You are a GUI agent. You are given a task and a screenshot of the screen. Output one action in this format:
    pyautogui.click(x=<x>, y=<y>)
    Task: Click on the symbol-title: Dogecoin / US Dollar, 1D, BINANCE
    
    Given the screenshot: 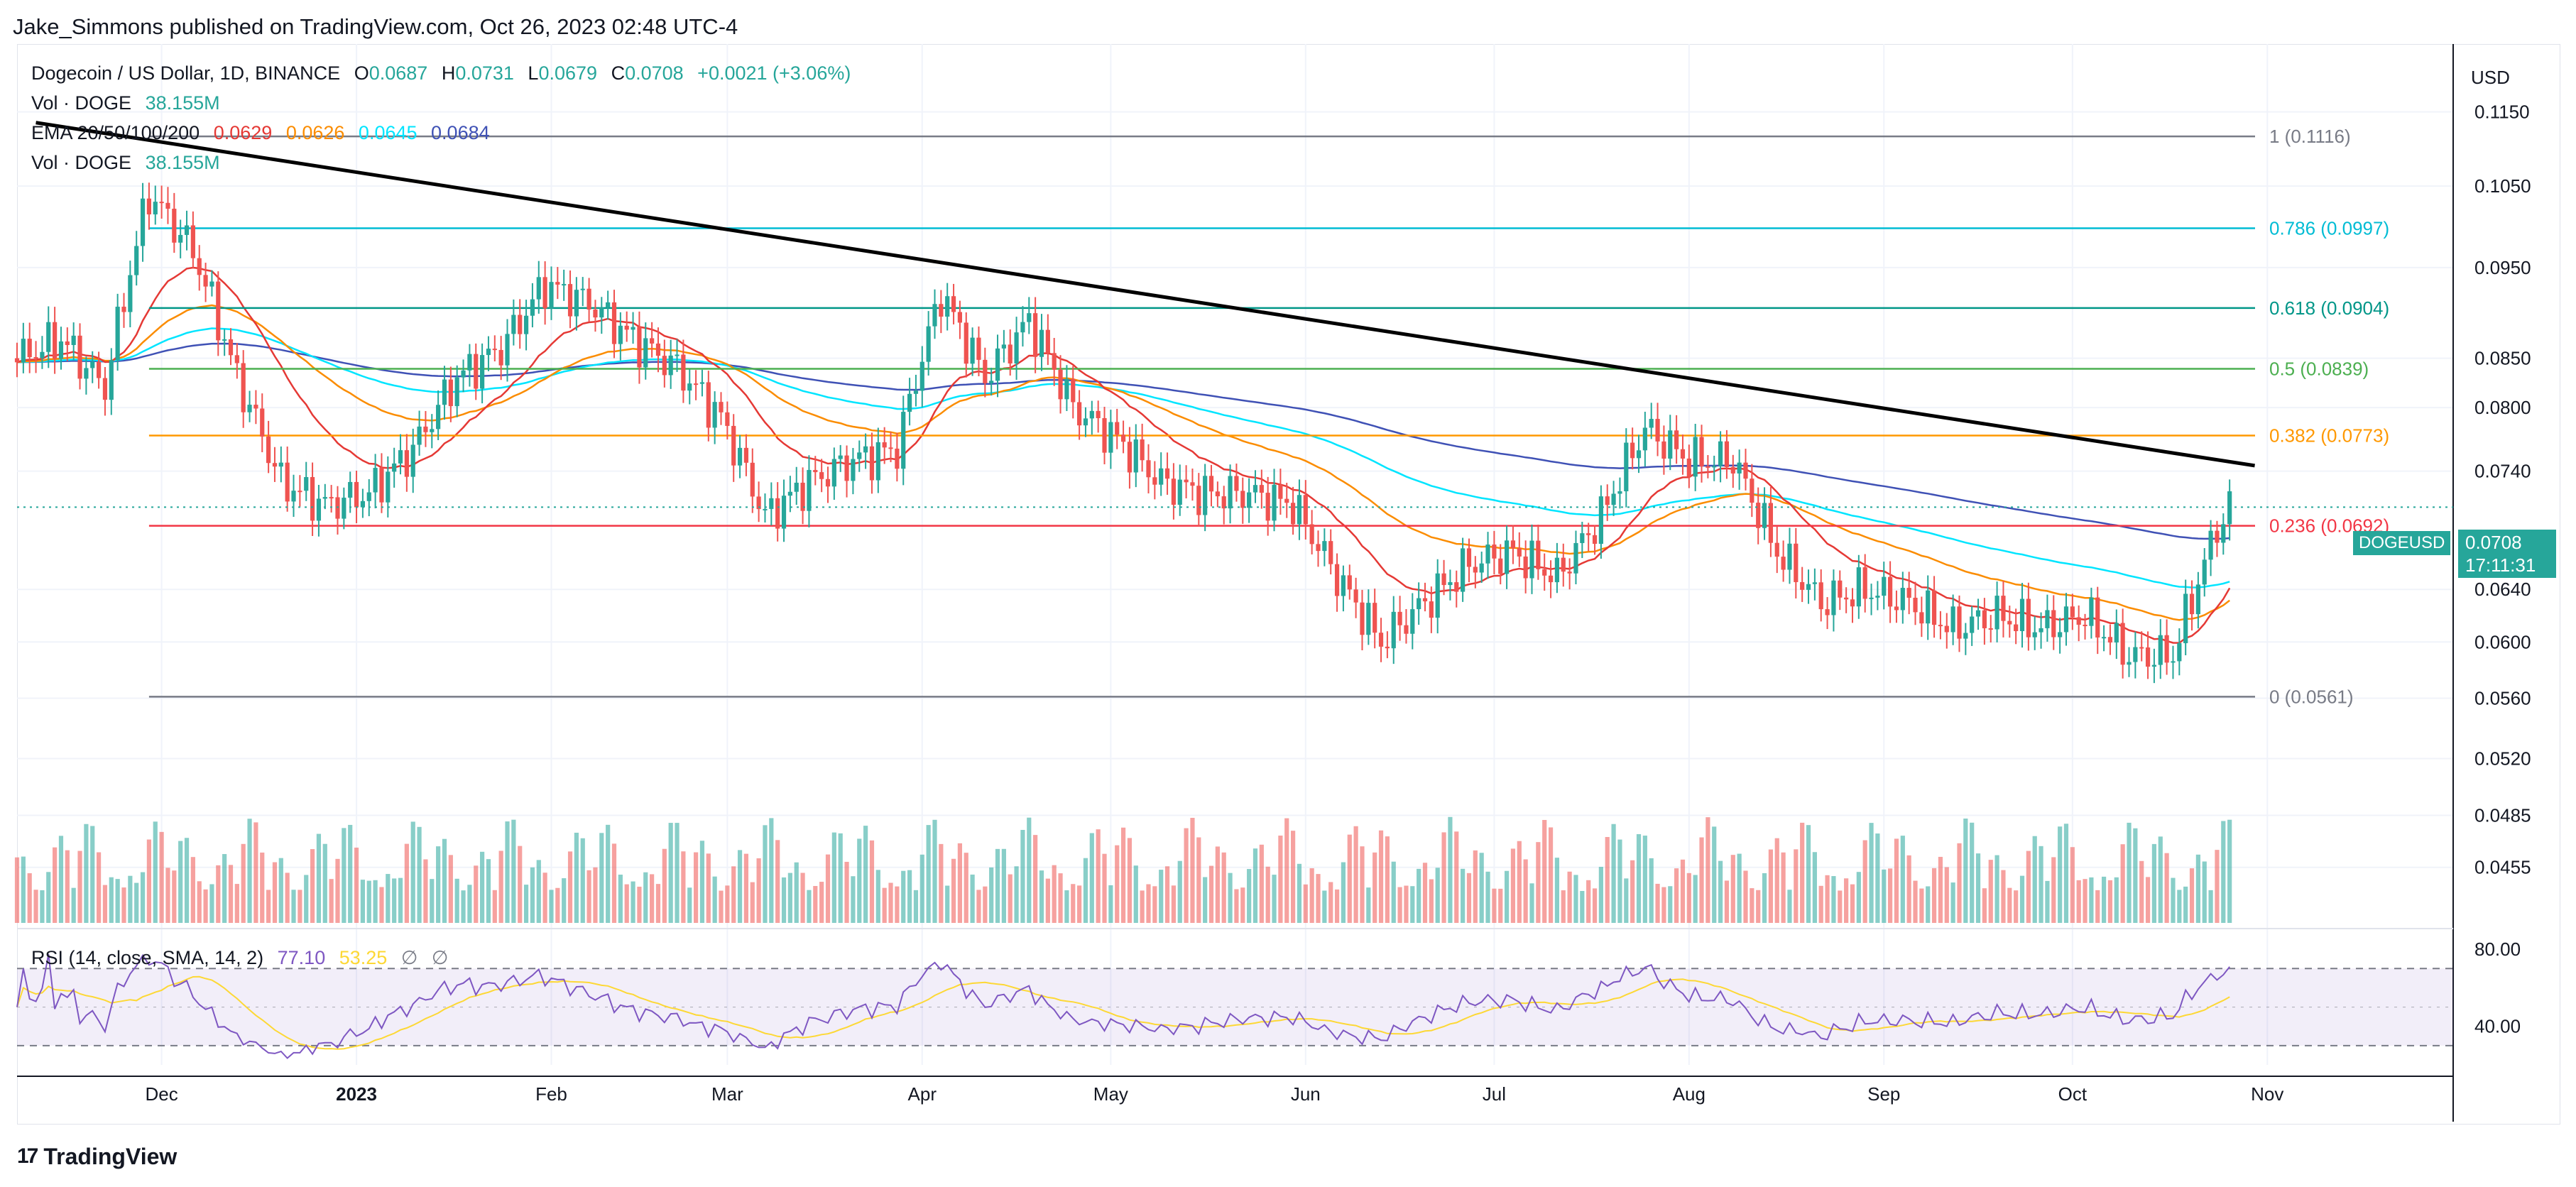 What is the action you would take?
    pyautogui.click(x=186, y=73)
    